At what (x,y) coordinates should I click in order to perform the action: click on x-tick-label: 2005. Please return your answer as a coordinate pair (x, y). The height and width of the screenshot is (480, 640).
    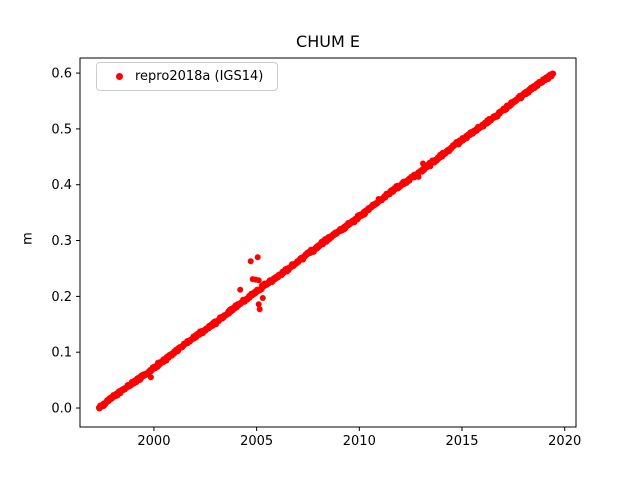
    Looking at the image, I should click on (256, 441).